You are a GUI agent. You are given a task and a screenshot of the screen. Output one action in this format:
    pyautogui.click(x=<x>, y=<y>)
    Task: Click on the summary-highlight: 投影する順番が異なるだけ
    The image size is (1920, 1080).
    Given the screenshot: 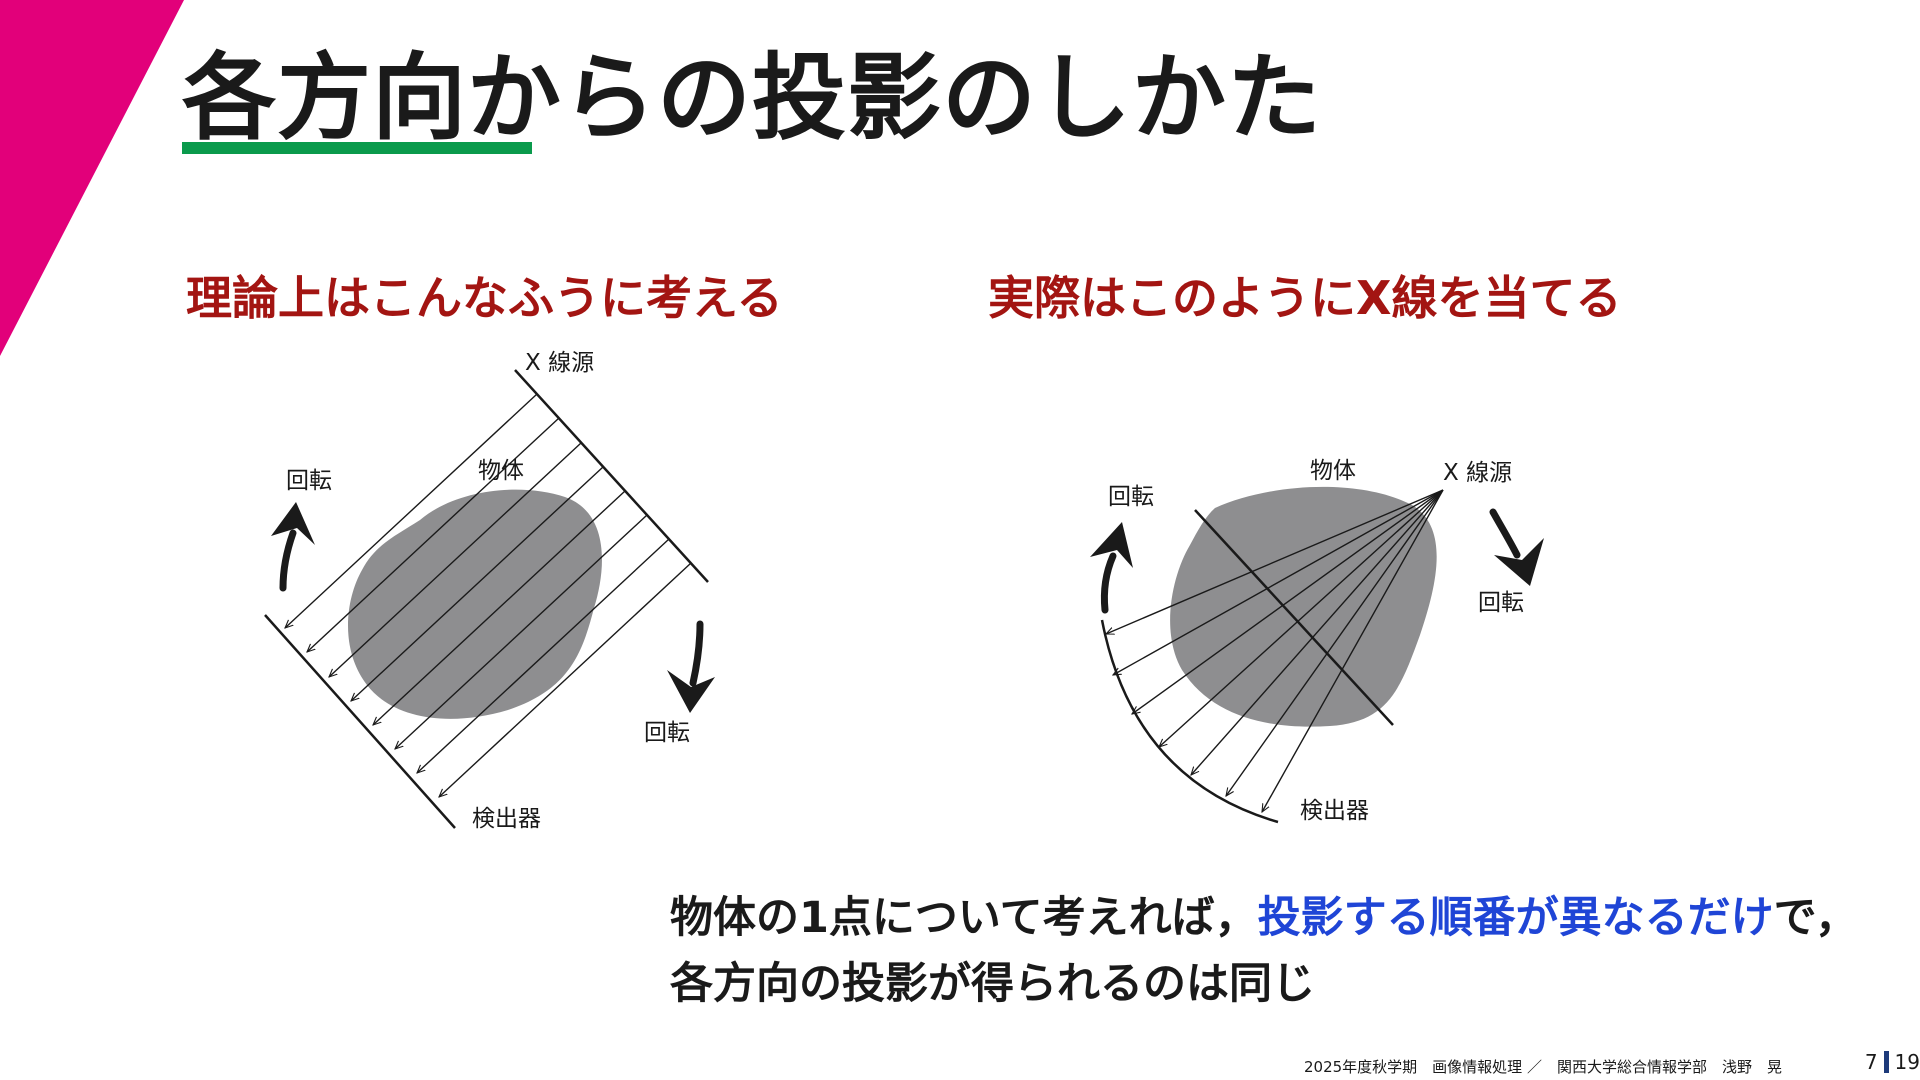 What is the action you would take?
    pyautogui.click(x=1515, y=918)
    